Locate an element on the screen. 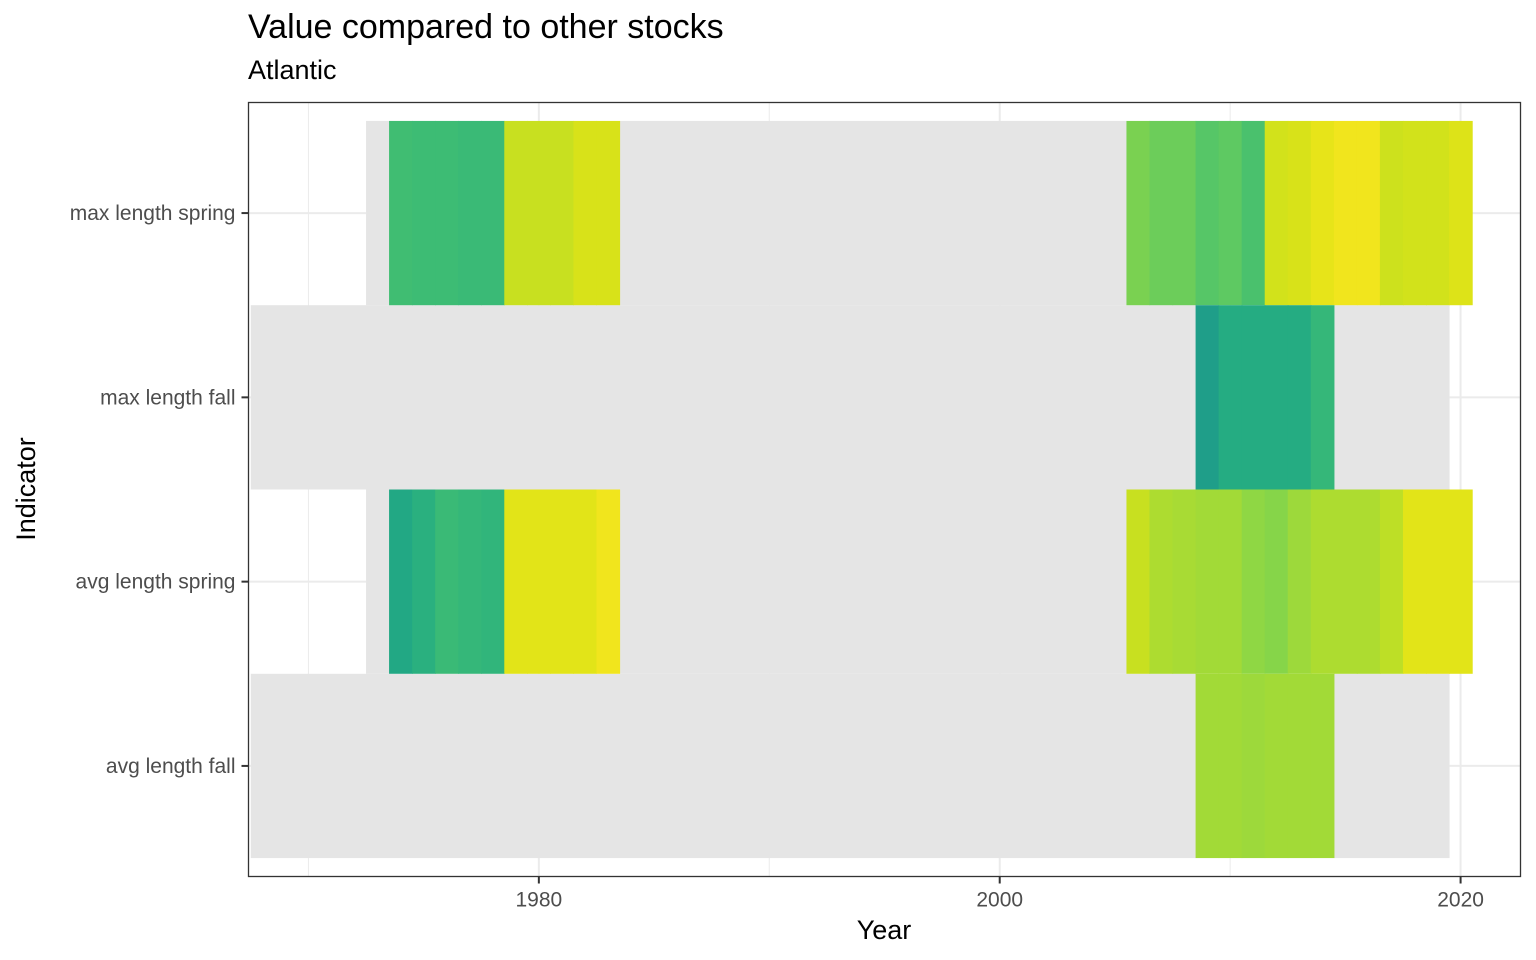  x-tick-label: 1980 is located at coordinates (538, 900).